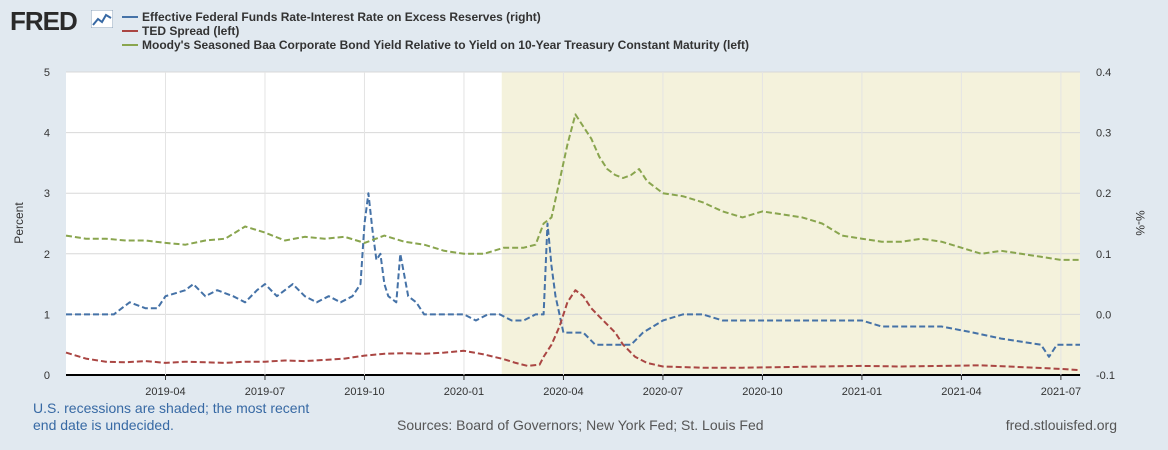  I want to click on x-tick-label: 2020-01, so click(464, 392).